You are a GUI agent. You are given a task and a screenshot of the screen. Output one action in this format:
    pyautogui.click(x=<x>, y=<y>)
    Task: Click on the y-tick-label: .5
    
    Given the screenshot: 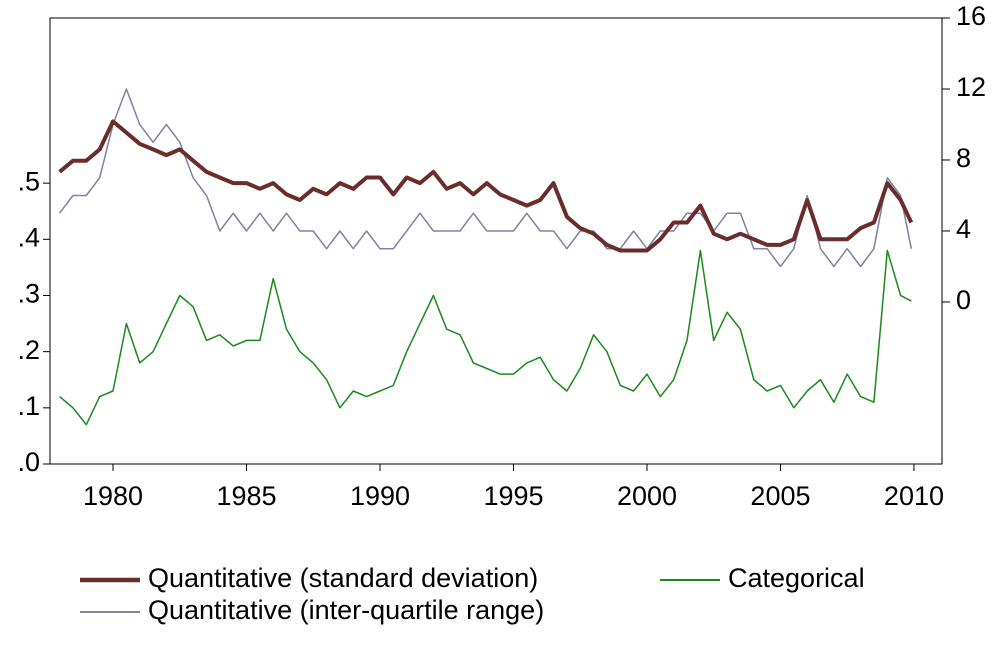 What is the action you would take?
    pyautogui.click(x=28, y=181)
    